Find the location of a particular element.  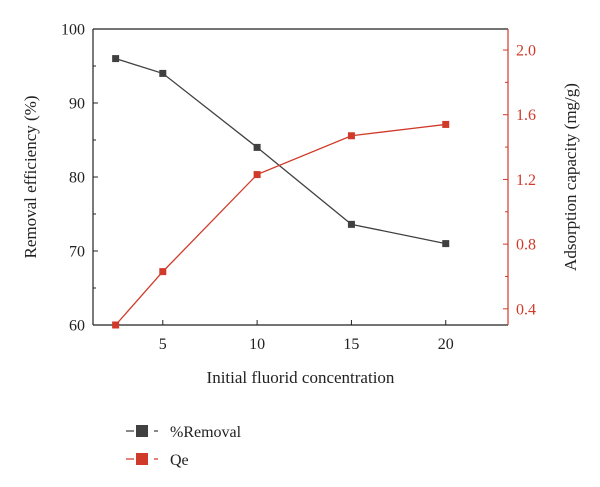

legend-label: Qe is located at coordinates (179, 460).